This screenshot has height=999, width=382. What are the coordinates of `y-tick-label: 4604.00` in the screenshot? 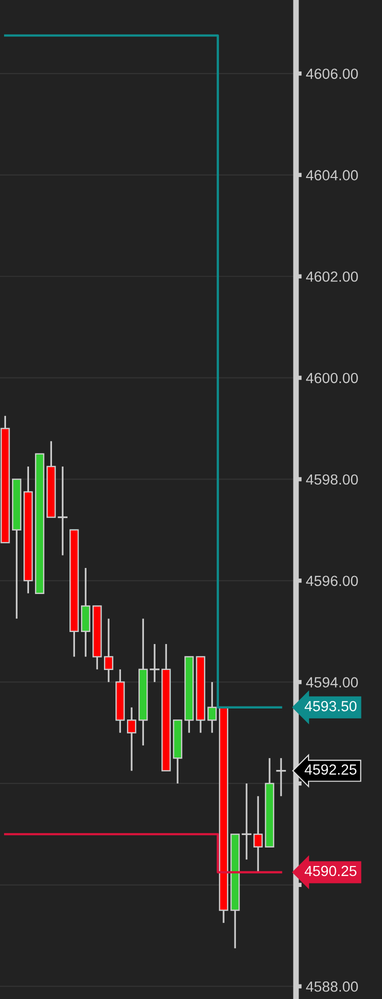 It's located at (332, 175).